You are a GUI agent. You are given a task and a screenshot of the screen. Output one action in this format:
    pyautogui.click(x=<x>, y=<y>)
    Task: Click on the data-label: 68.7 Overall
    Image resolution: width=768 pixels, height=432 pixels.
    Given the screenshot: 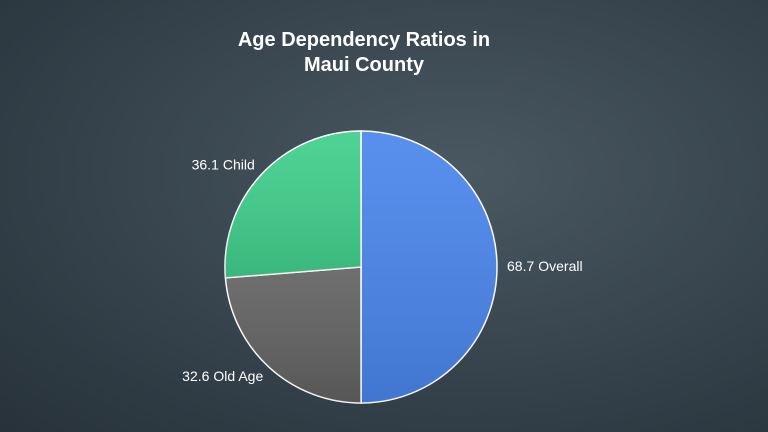 What is the action you would take?
    pyautogui.click(x=545, y=266)
    